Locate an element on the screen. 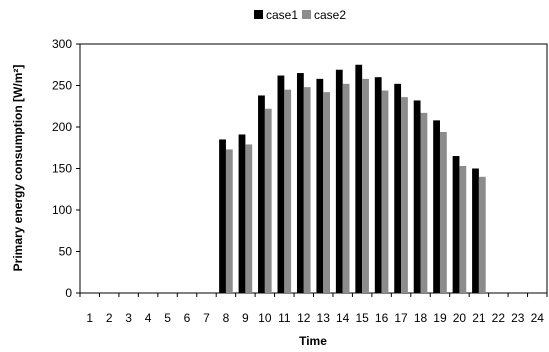  y-tick-label: 50 is located at coordinates (66, 252).